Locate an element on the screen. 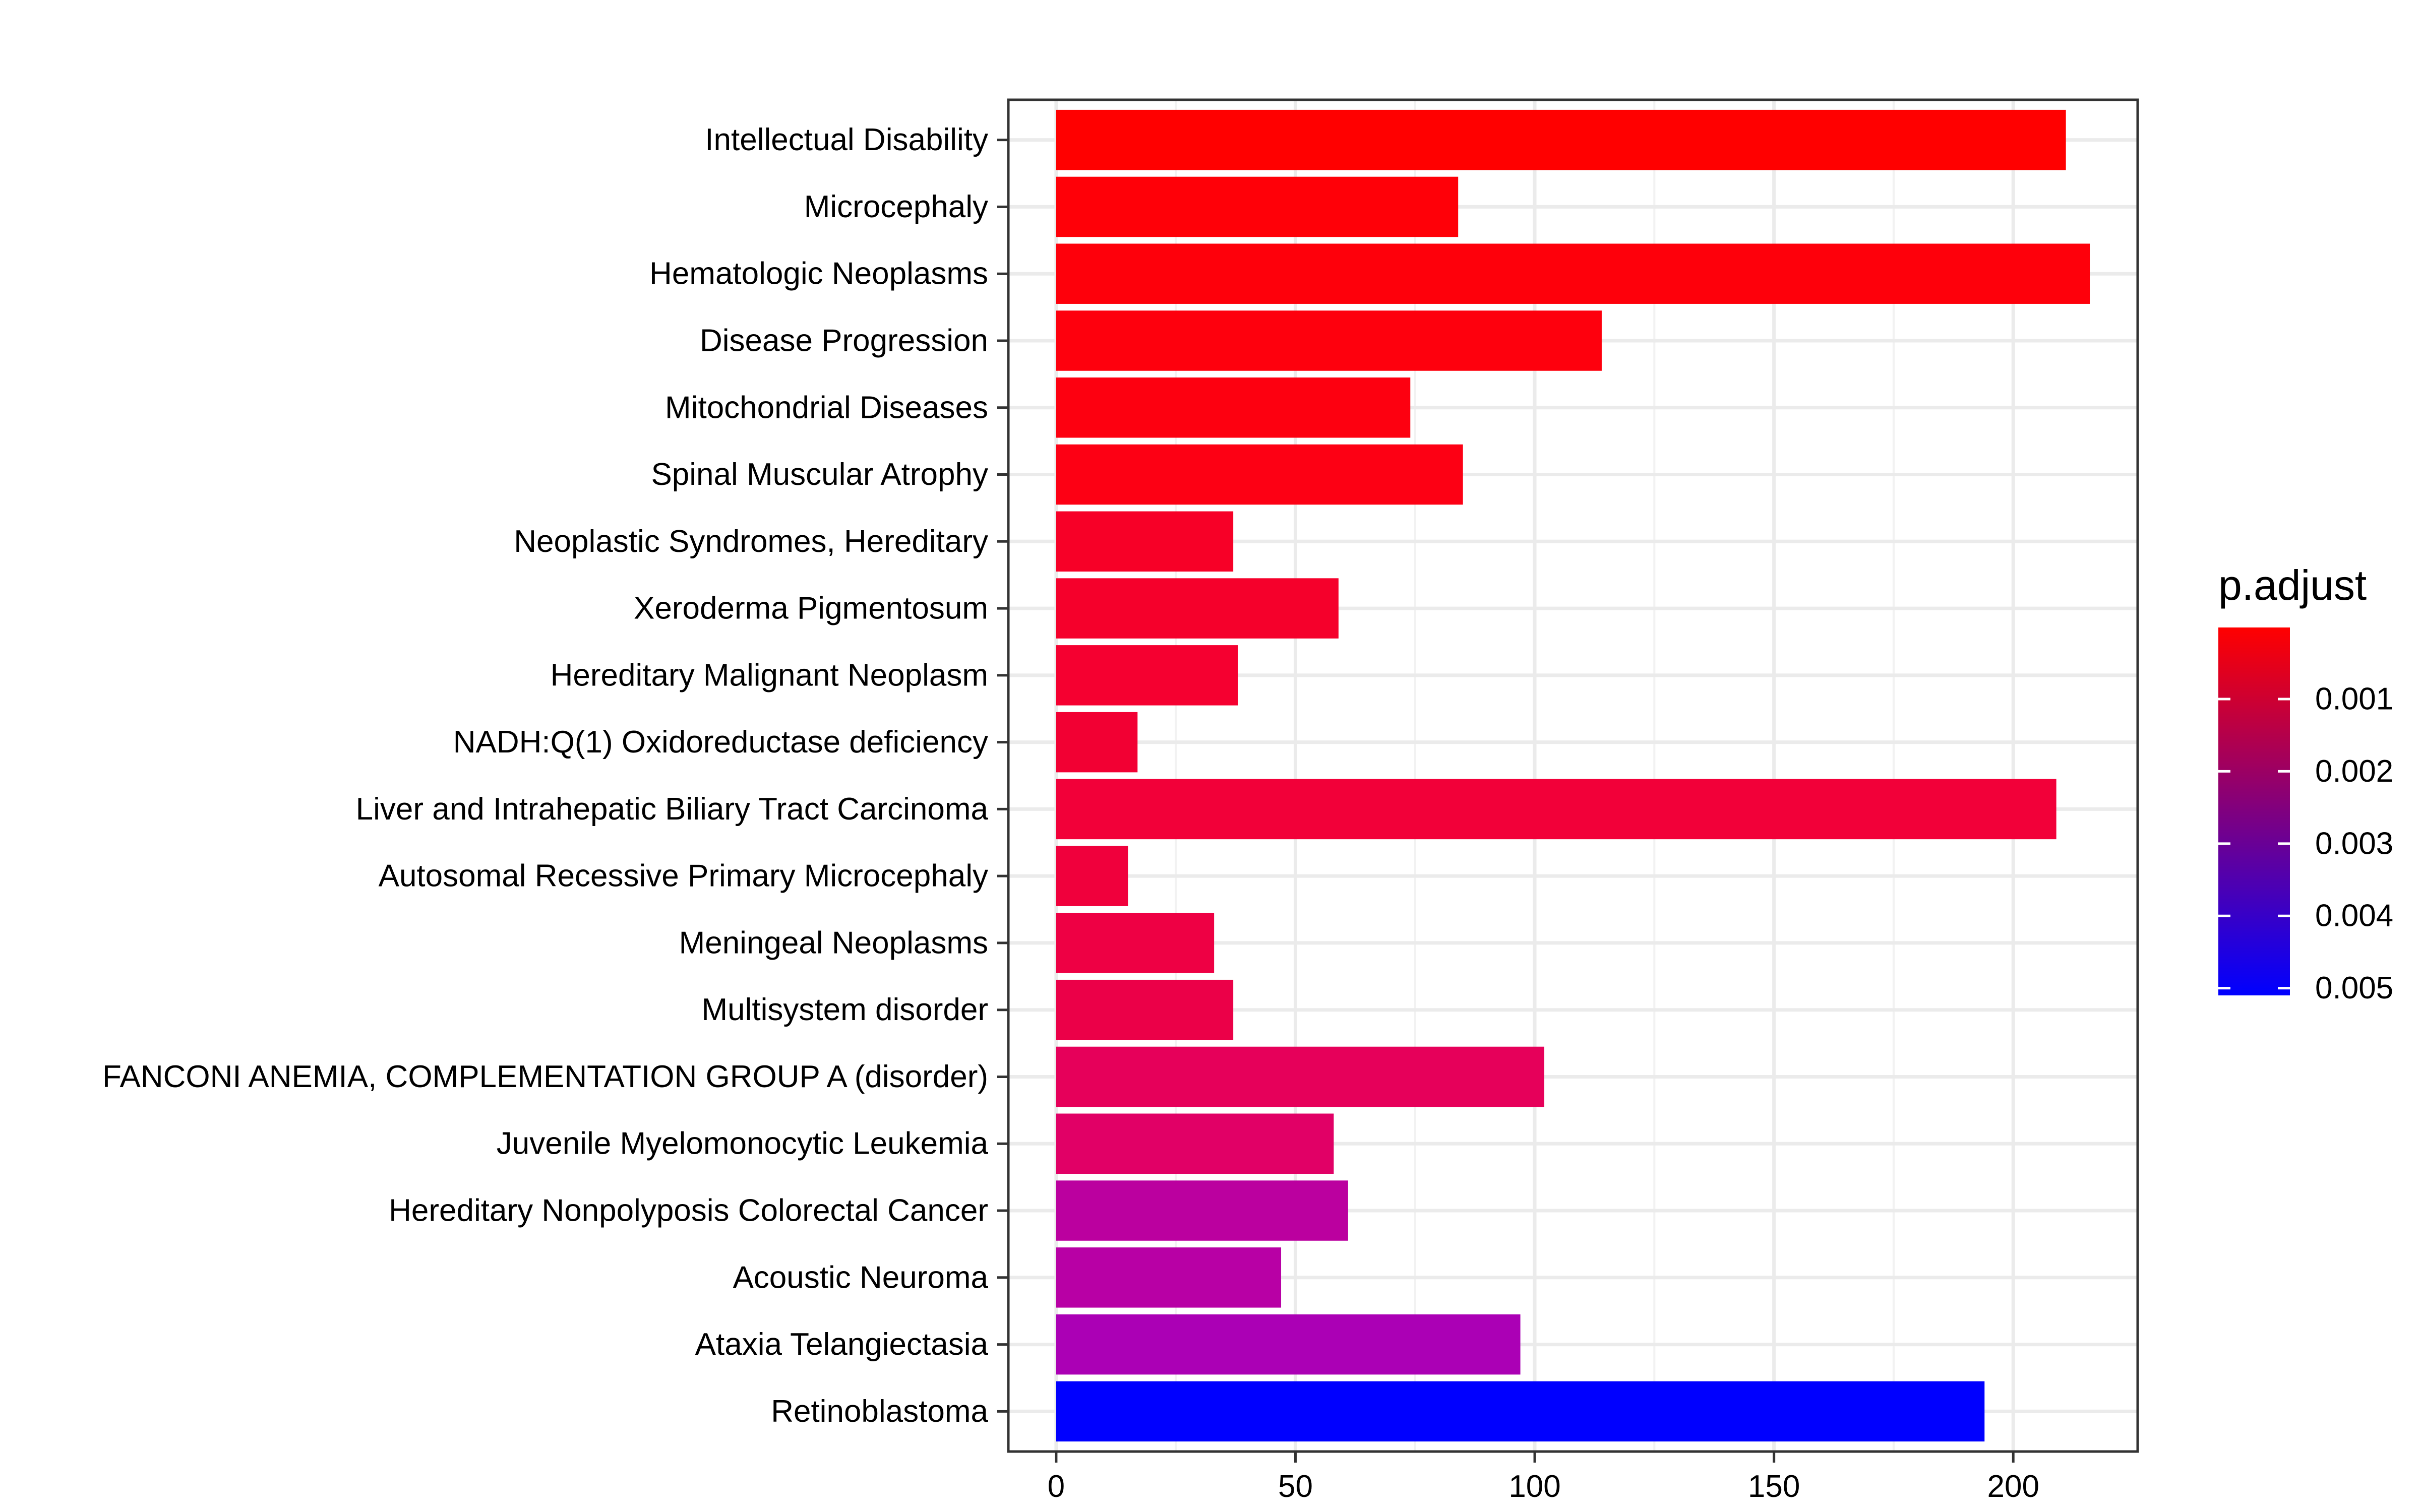 The width and height of the screenshot is (2420, 1512). legend: p.adjust 0.001 0.002 0.003 0.004 0.005 is located at coordinates (2305, 783).